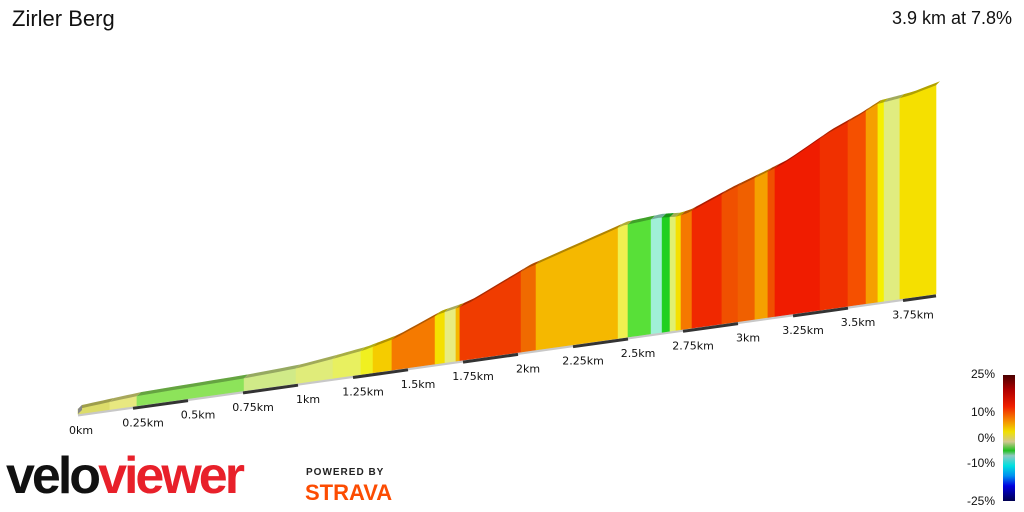 This screenshot has width=1024, height=512. Describe the element at coordinates (418, 384) in the screenshot. I see `distance-tick-label: 1.5km` at that location.